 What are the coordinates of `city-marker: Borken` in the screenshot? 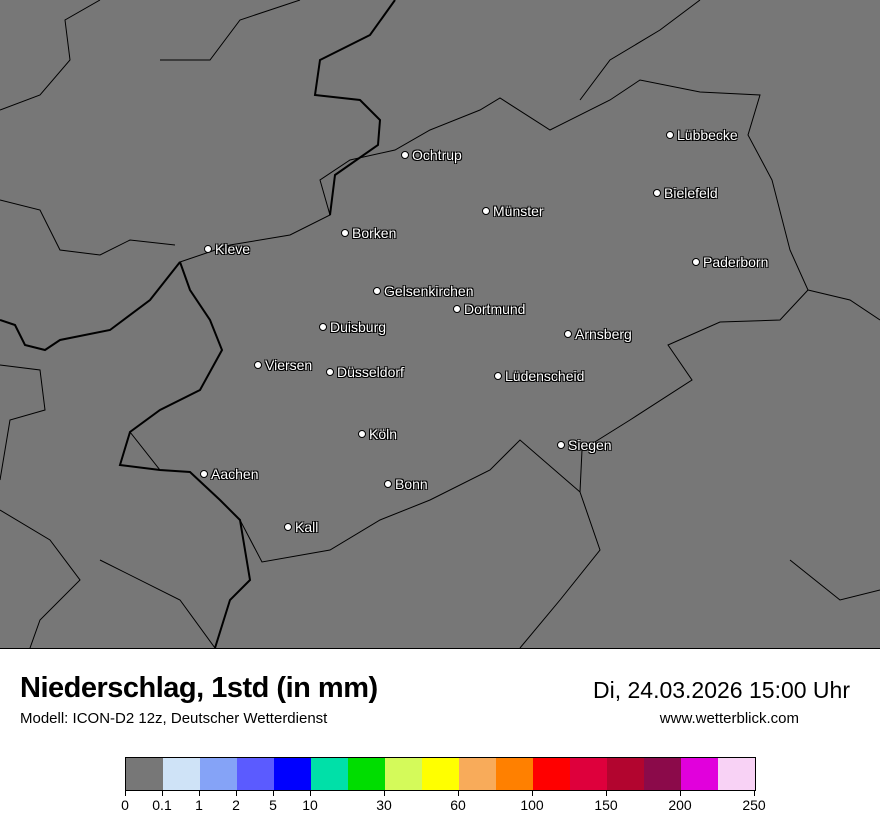 It's located at (368, 233).